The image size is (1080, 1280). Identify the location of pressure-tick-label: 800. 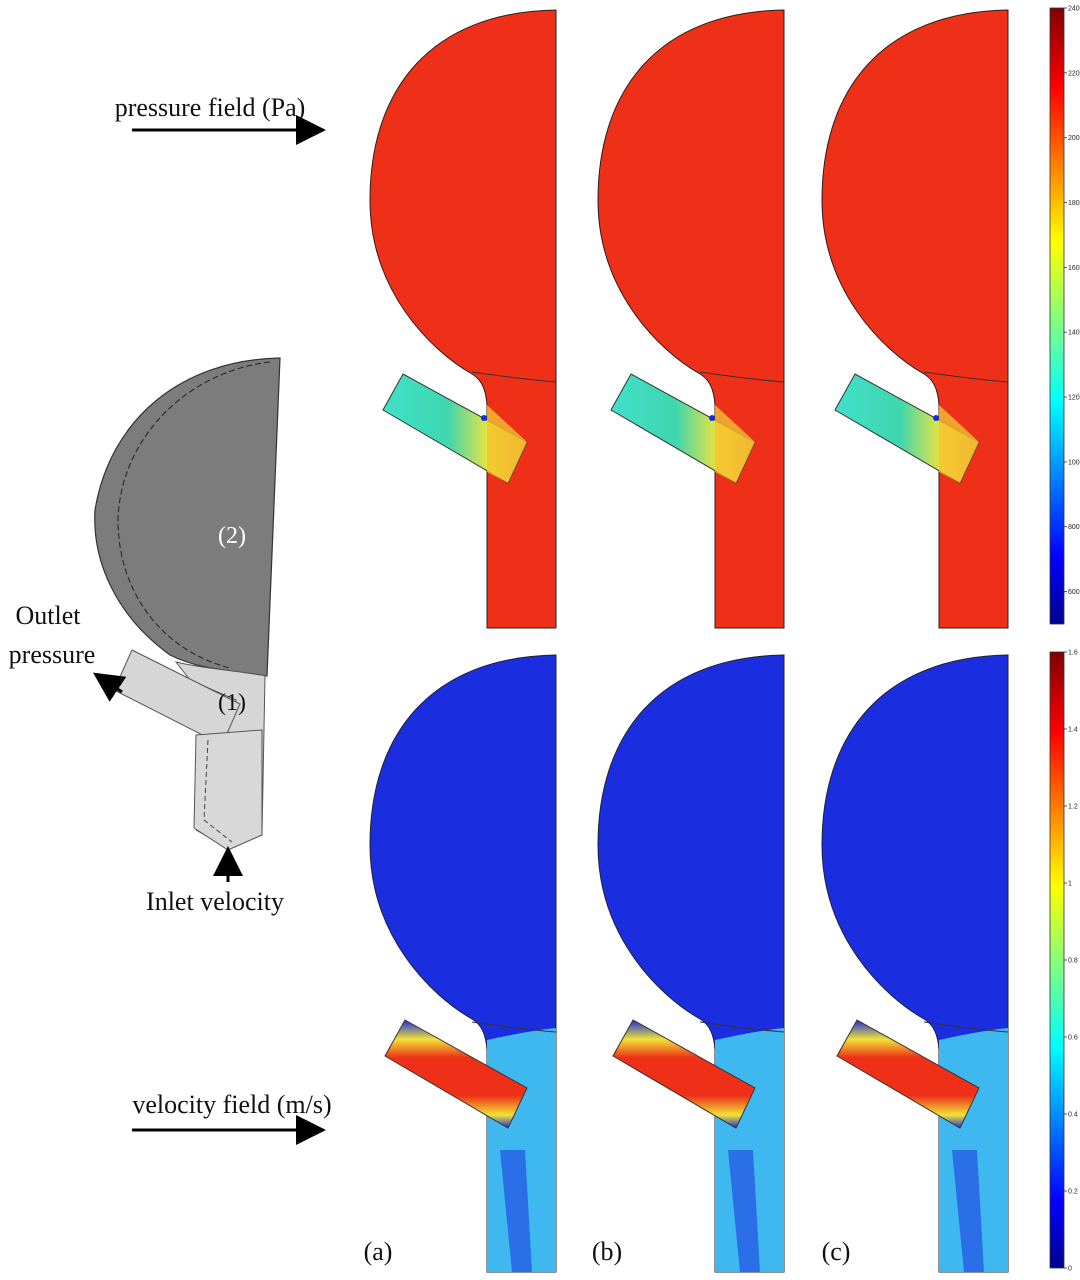
(1074, 527).